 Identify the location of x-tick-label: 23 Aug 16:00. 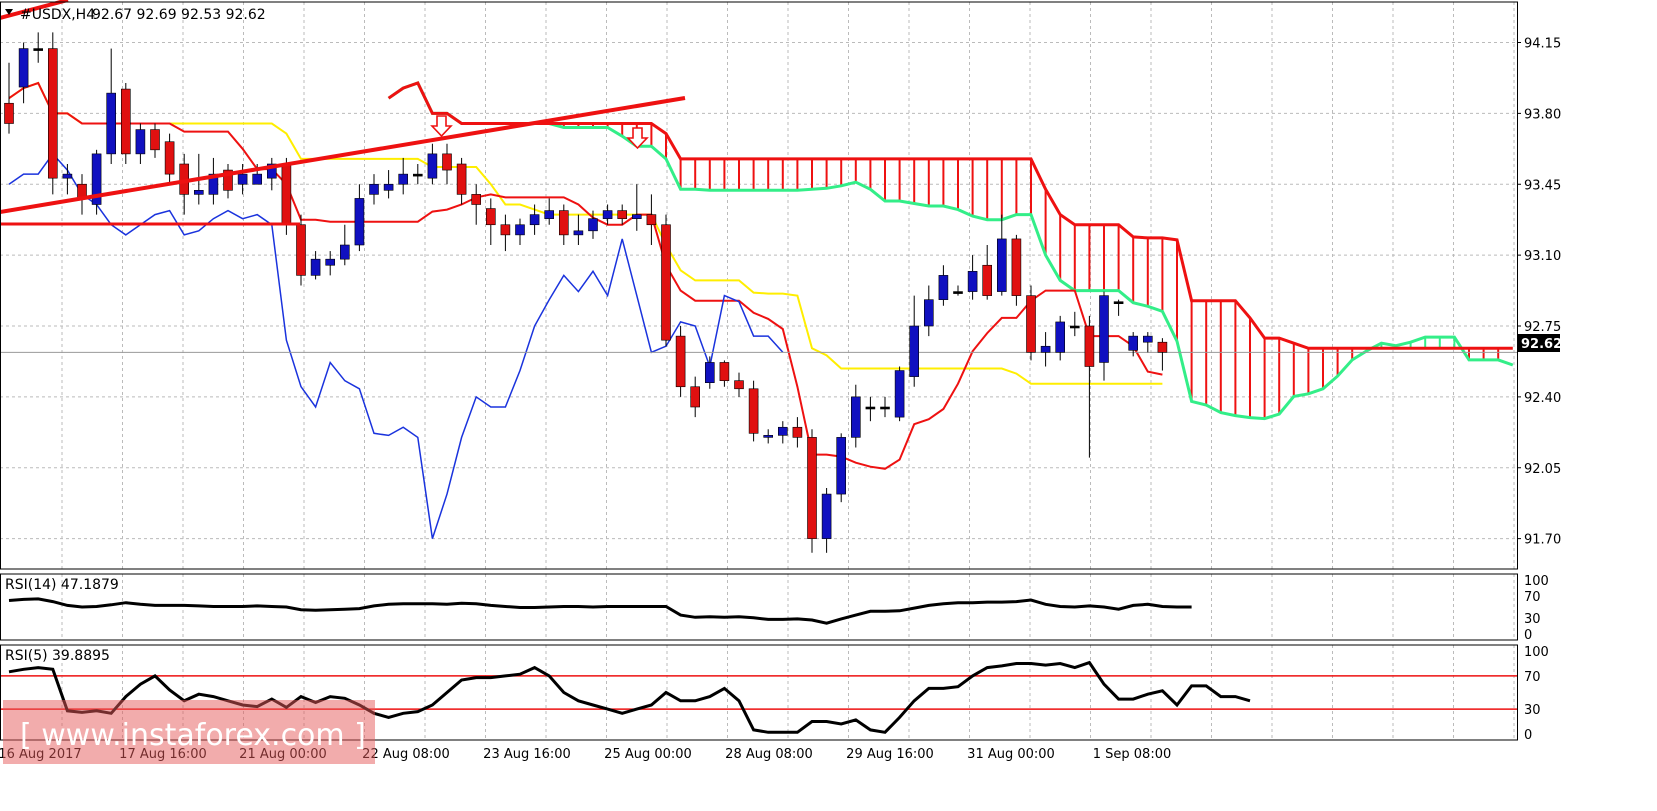
(527, 754).